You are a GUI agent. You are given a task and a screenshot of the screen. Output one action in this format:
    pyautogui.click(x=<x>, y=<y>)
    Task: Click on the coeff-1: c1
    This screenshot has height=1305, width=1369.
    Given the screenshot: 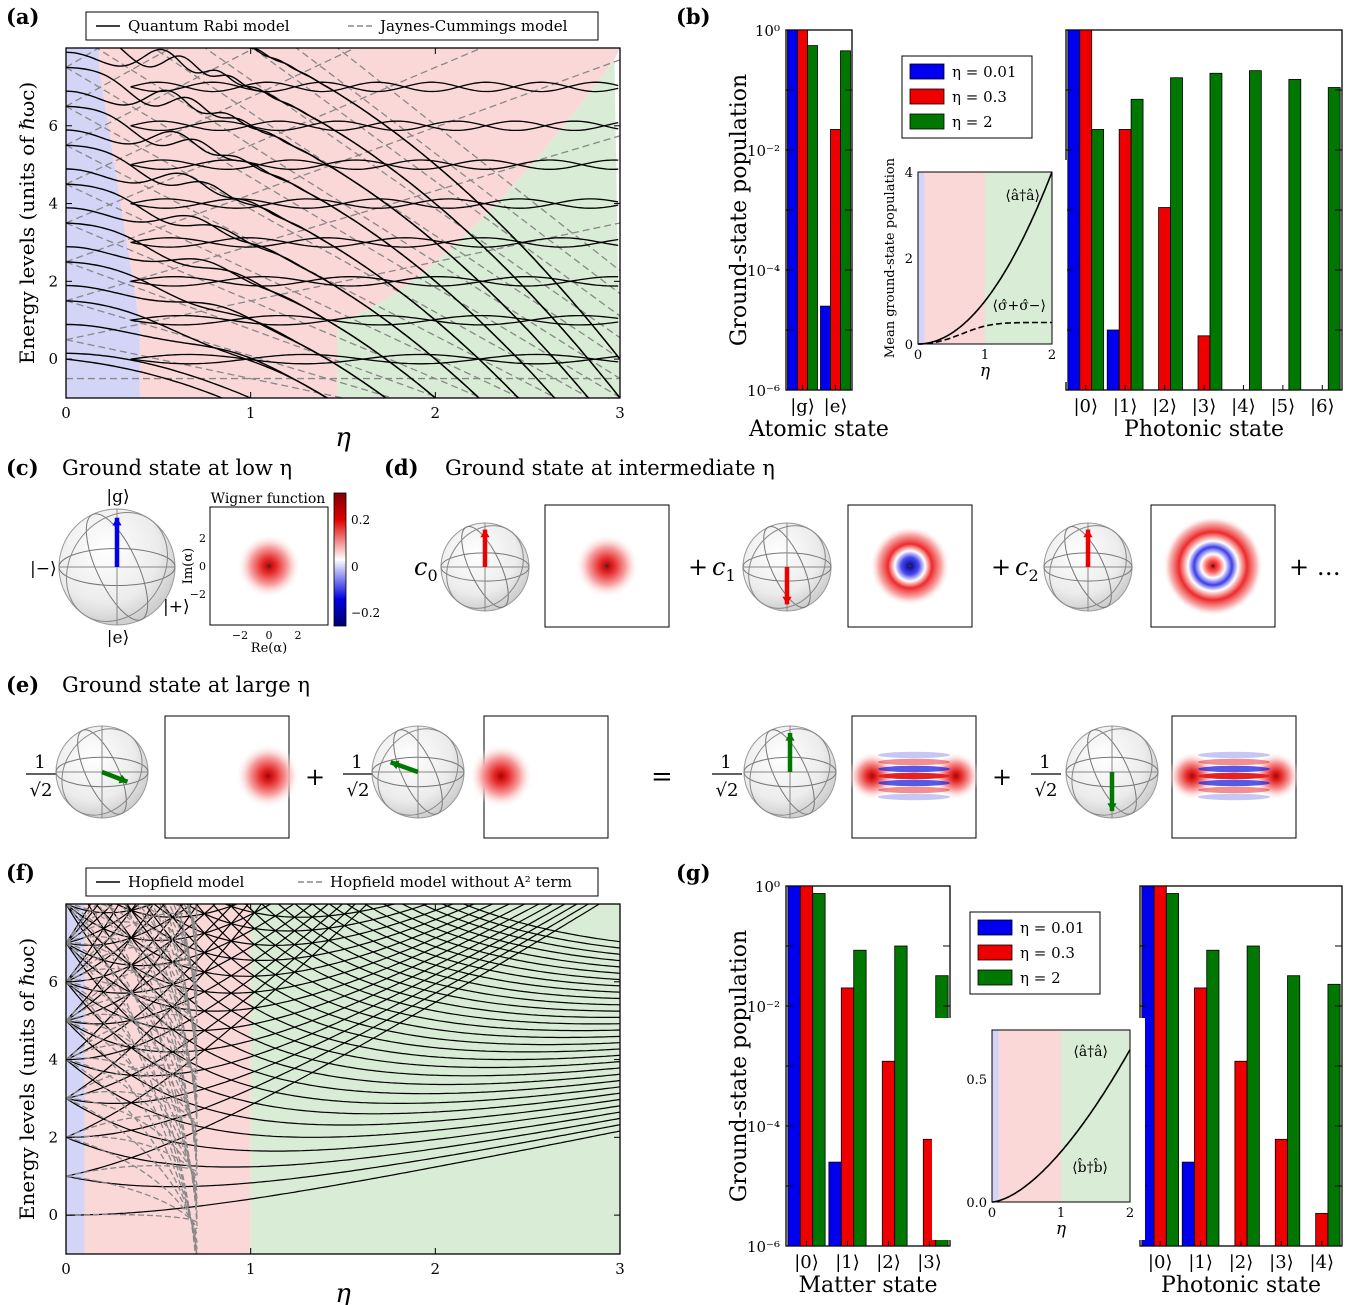 What is the action you would take?
    pyautogui.click(x=724, y=569)
    